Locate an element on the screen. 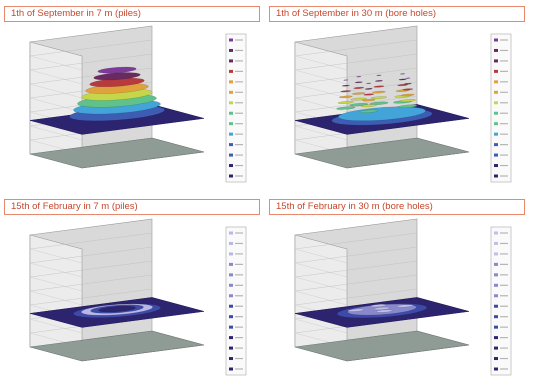 This screenshot has height=383, width=533. chart-title-box: 1th of September in 30 m (bore holes) is located at coordinates (397, 14).